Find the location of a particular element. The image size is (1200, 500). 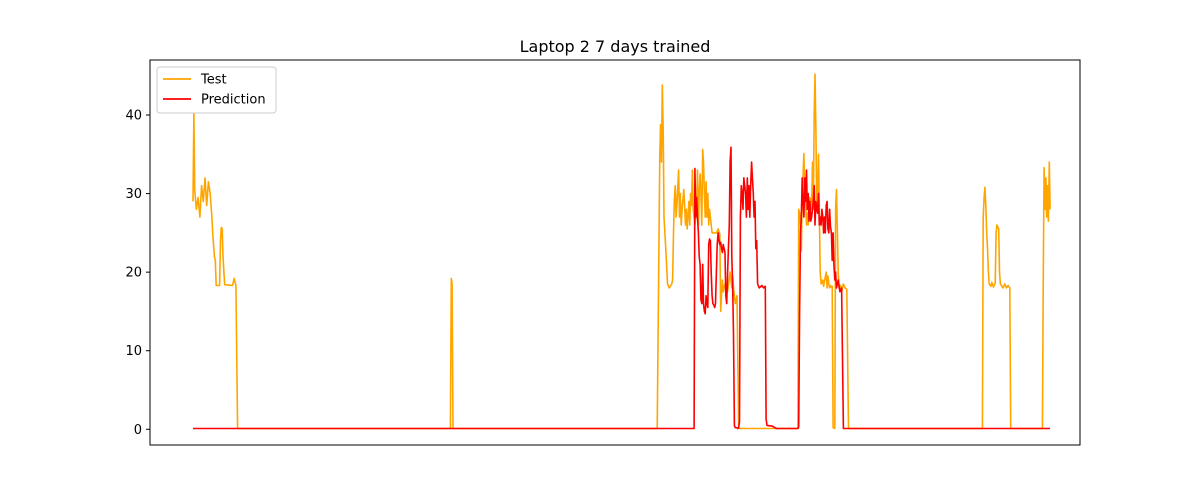

y-axis: 0 10 20 30 40 is located at coordinates (137, 273).